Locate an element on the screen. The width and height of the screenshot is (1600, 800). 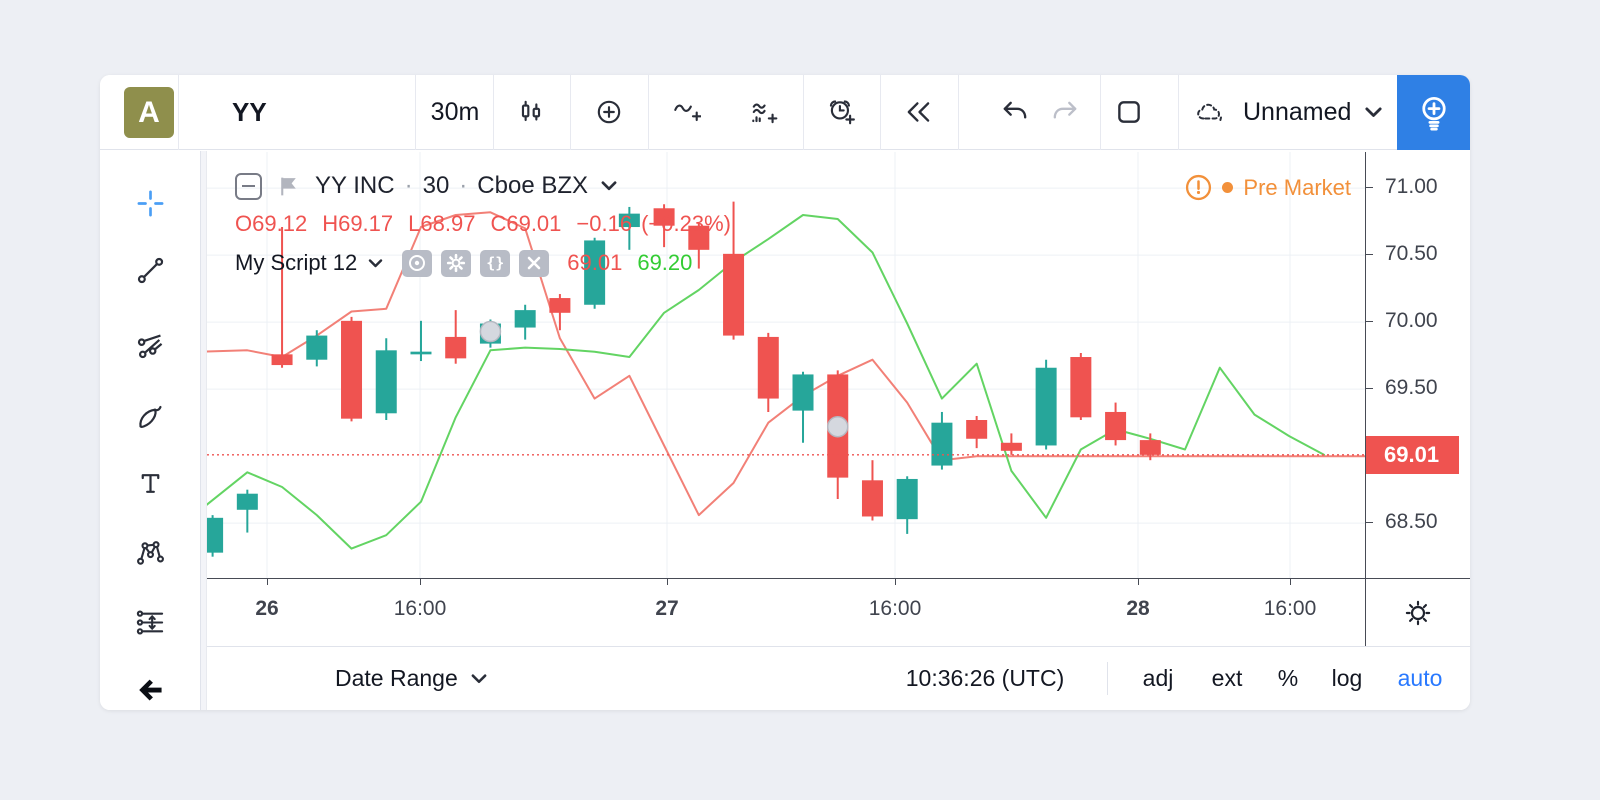
time-tick-label: 28 is located at coordinates (1138, 608).